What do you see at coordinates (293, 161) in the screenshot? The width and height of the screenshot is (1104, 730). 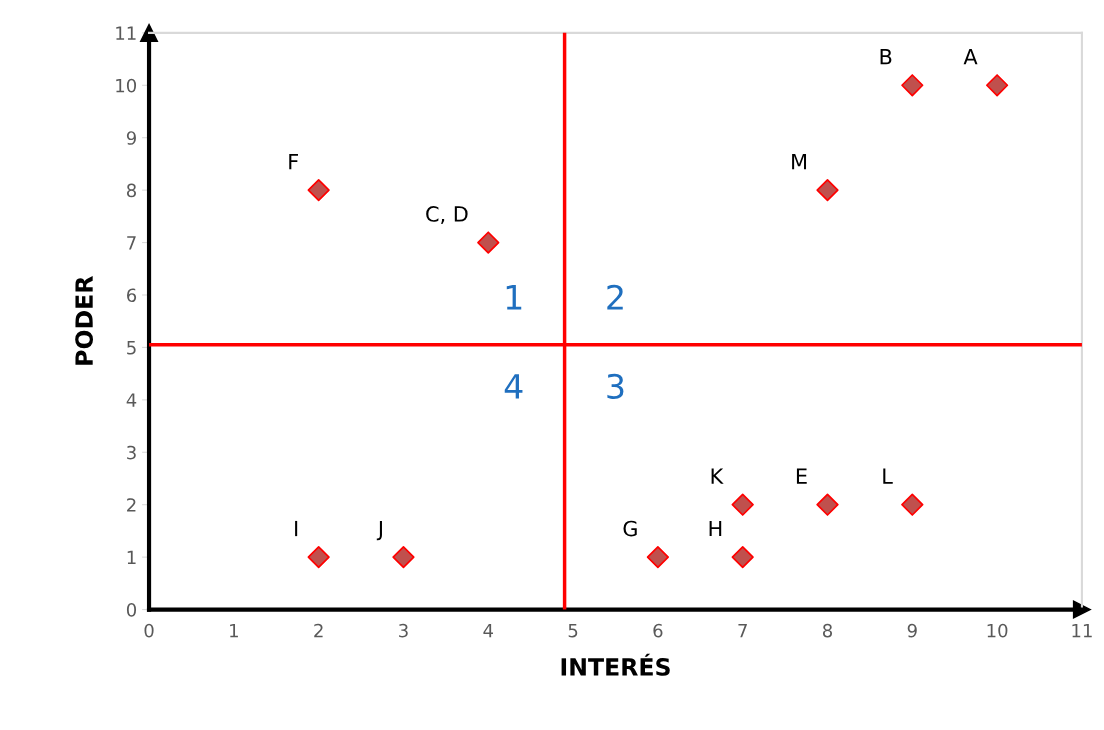 I see `annotation: F` at bounding box center [293, 161].